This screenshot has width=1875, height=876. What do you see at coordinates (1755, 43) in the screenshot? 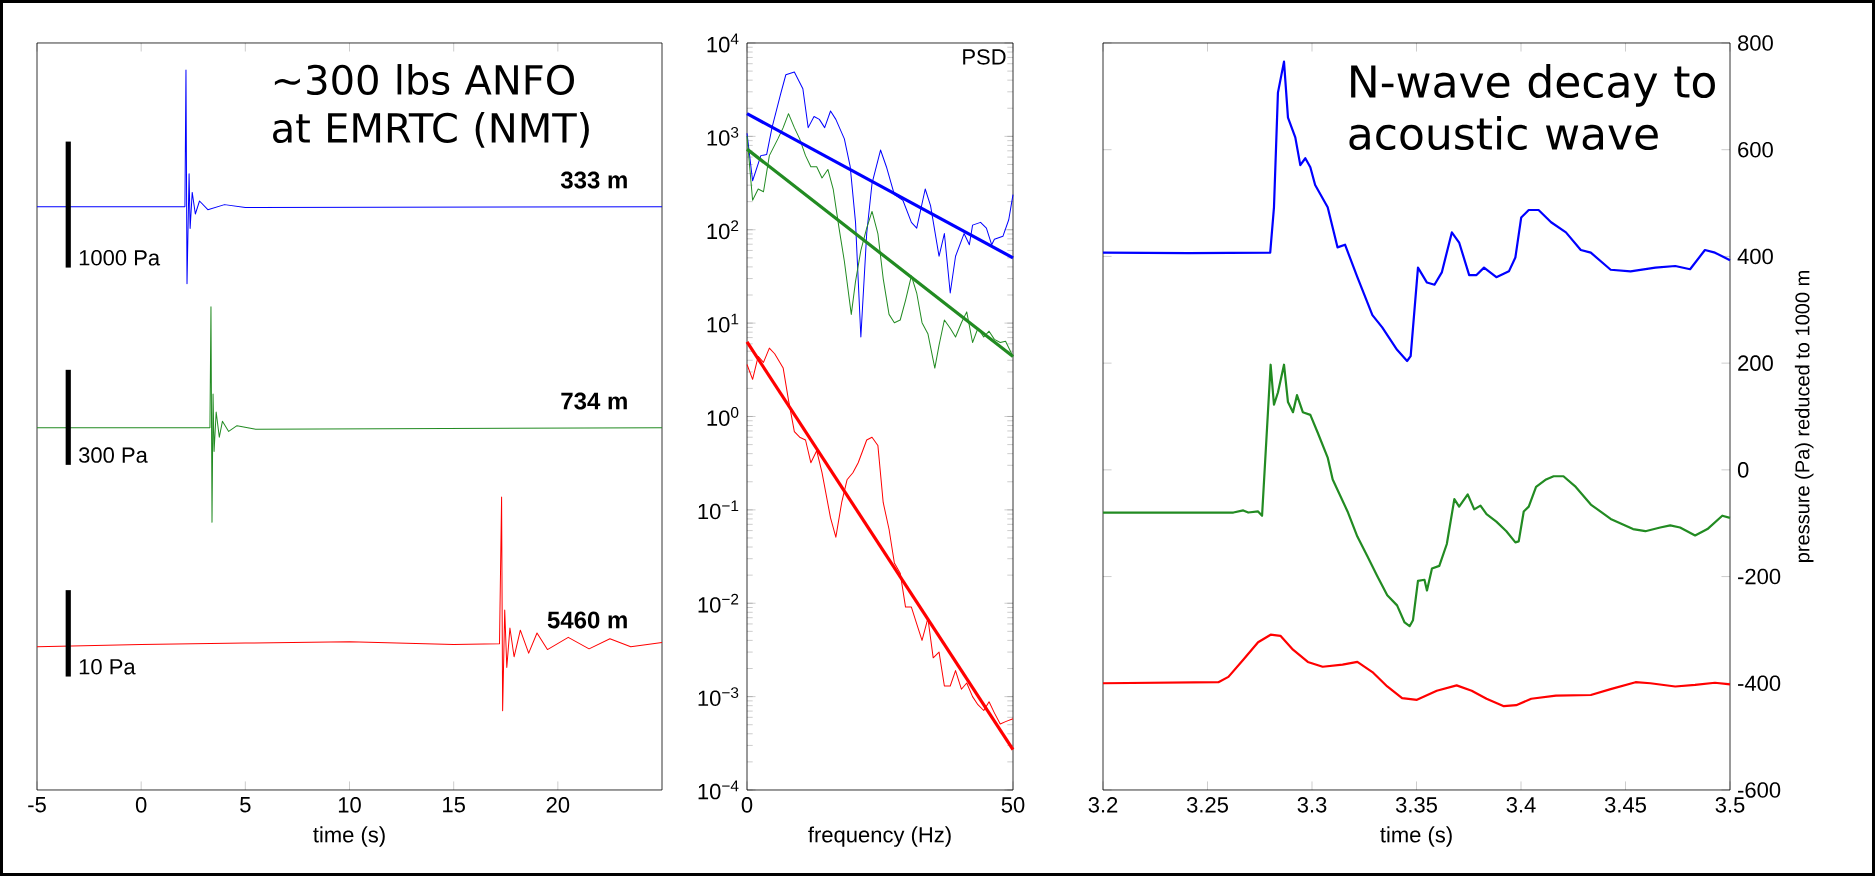
I see `y2-tick-label: 800` at bounding box center [1755, 43].